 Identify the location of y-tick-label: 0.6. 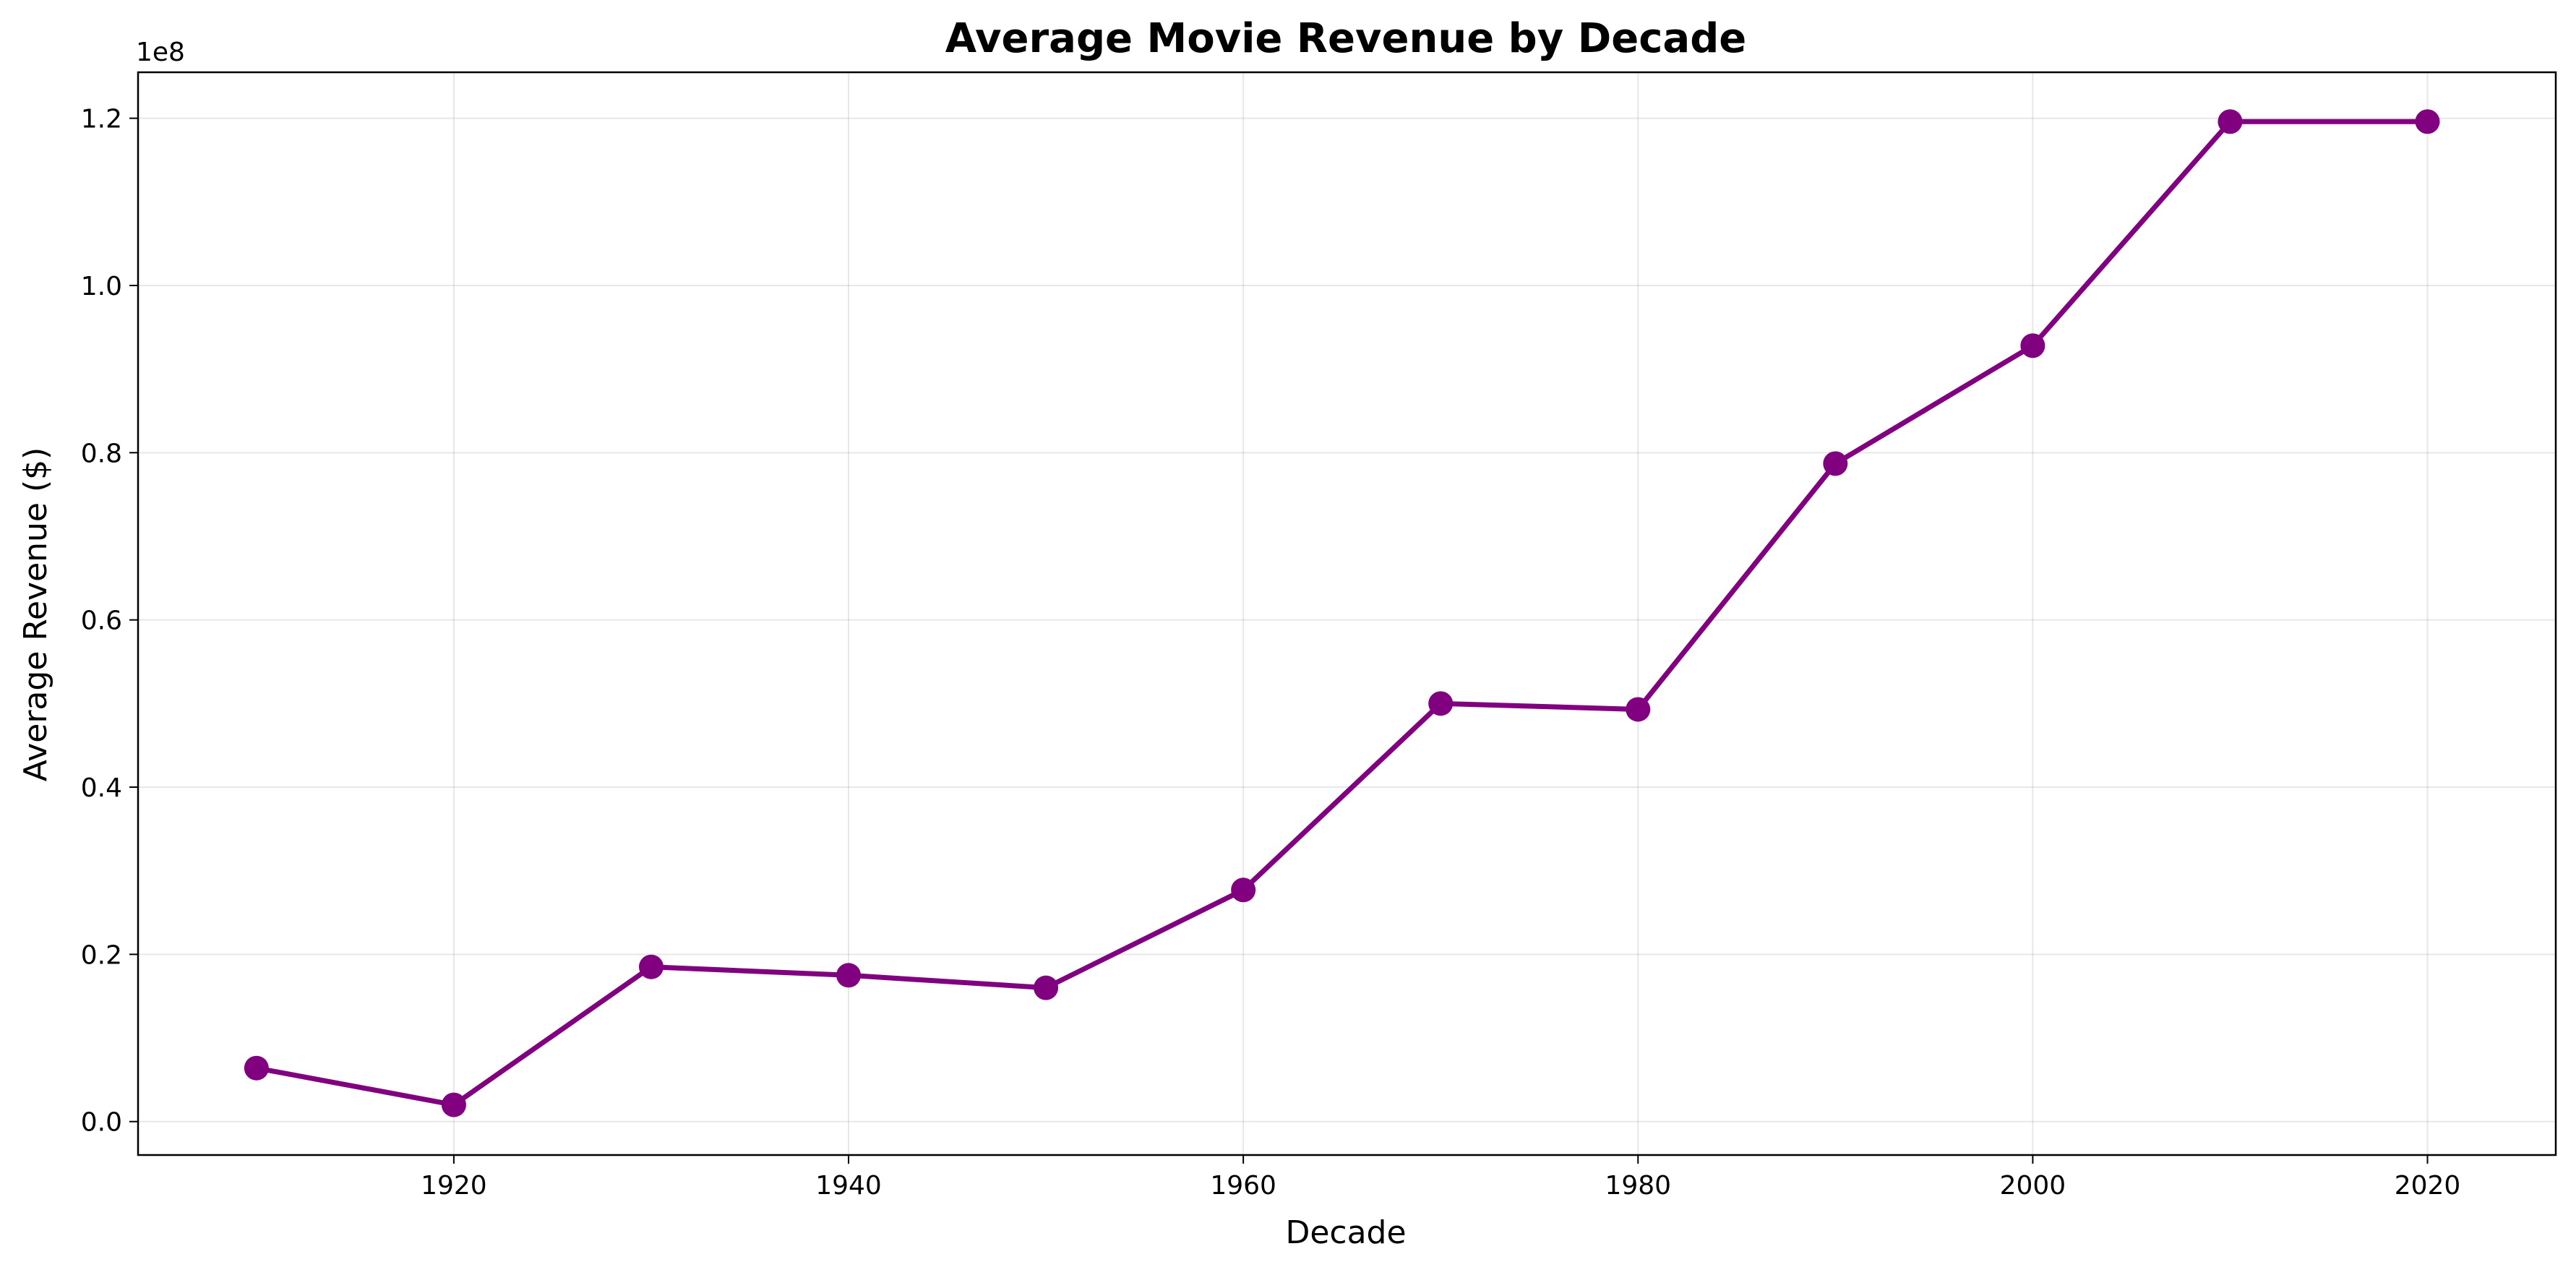
(102, 621).